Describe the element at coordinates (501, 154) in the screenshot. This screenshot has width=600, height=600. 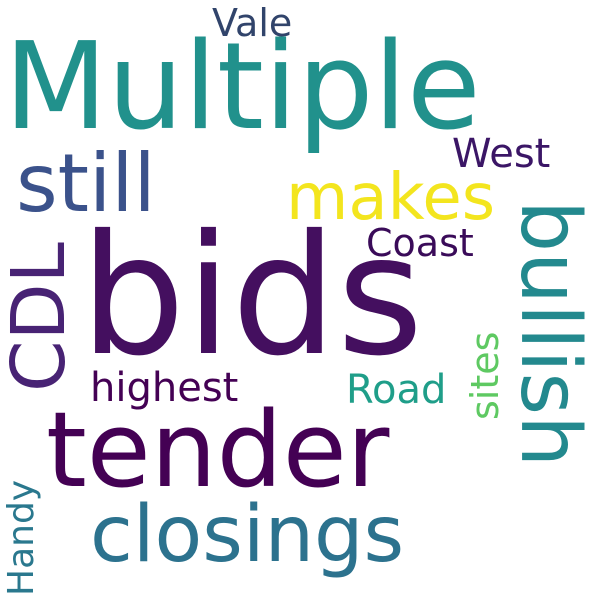
I see `word-west: West` at that location.